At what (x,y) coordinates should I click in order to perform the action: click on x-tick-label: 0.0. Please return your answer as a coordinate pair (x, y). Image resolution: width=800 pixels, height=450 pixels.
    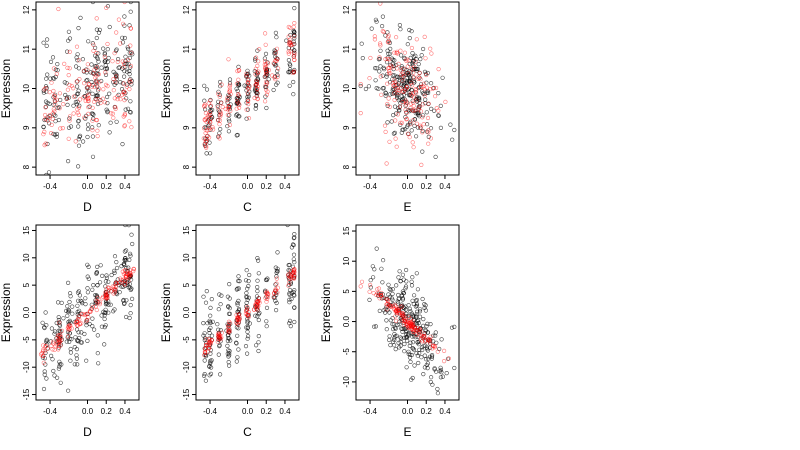
    Looking at the image, I should click on (88, 411).